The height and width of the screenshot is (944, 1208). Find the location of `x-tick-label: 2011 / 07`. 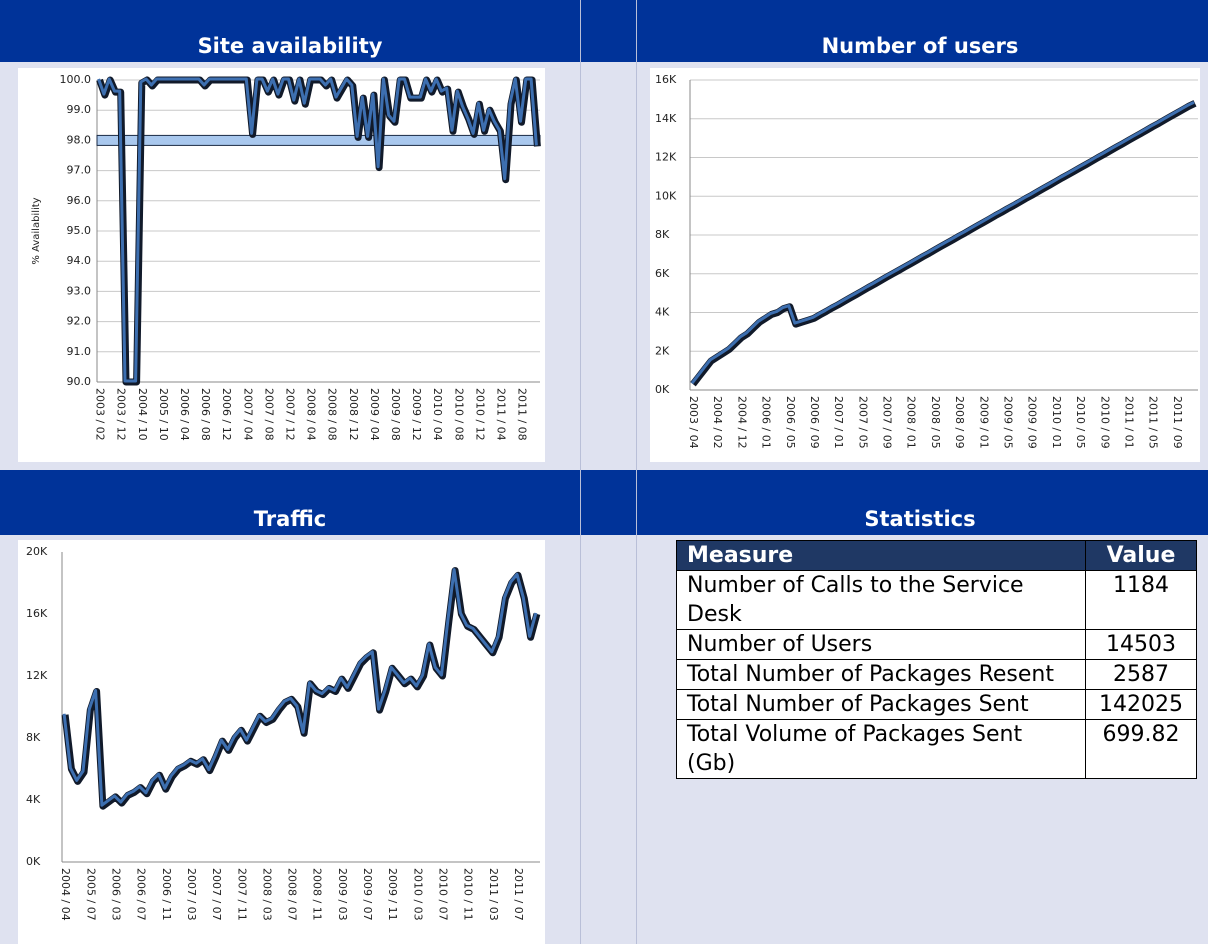

x-tick-label: 2011 / 07 is located at coordinates (518, 894).